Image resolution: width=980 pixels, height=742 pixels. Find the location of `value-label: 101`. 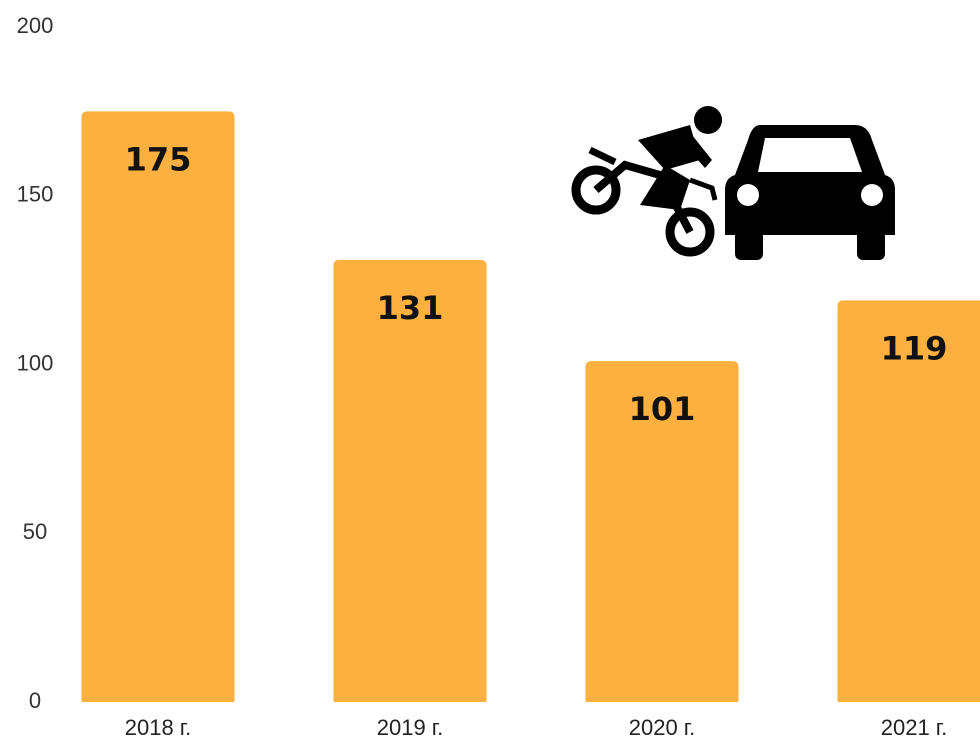

value-label: 101 is located at coordinates (662, 409).